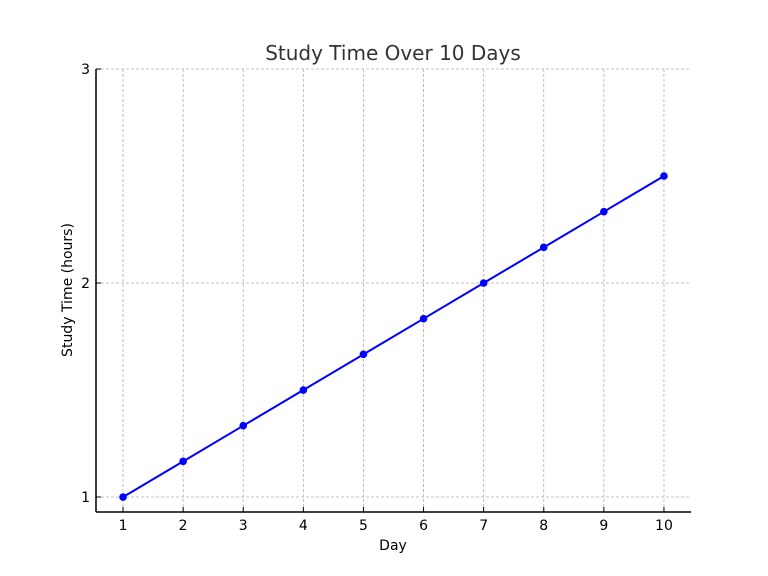 The width and height of the screenshot is (768, 576). What do you see at coordinates (85, 498) in the screenshot?
I see `y-tick-label: 1` at bounding box center [85, 498].